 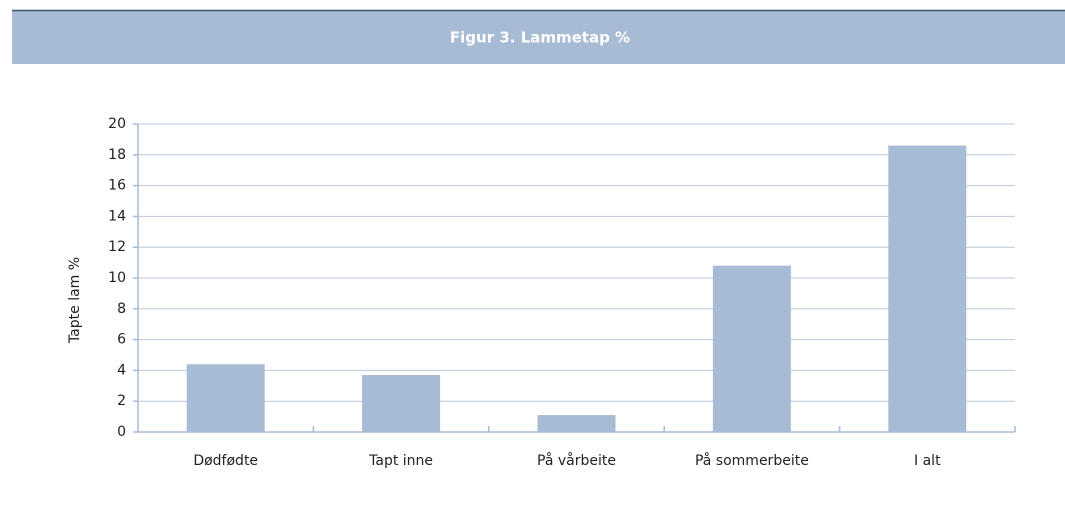 I want to click on y-tick-label: 0, so click(x=121, y=432).